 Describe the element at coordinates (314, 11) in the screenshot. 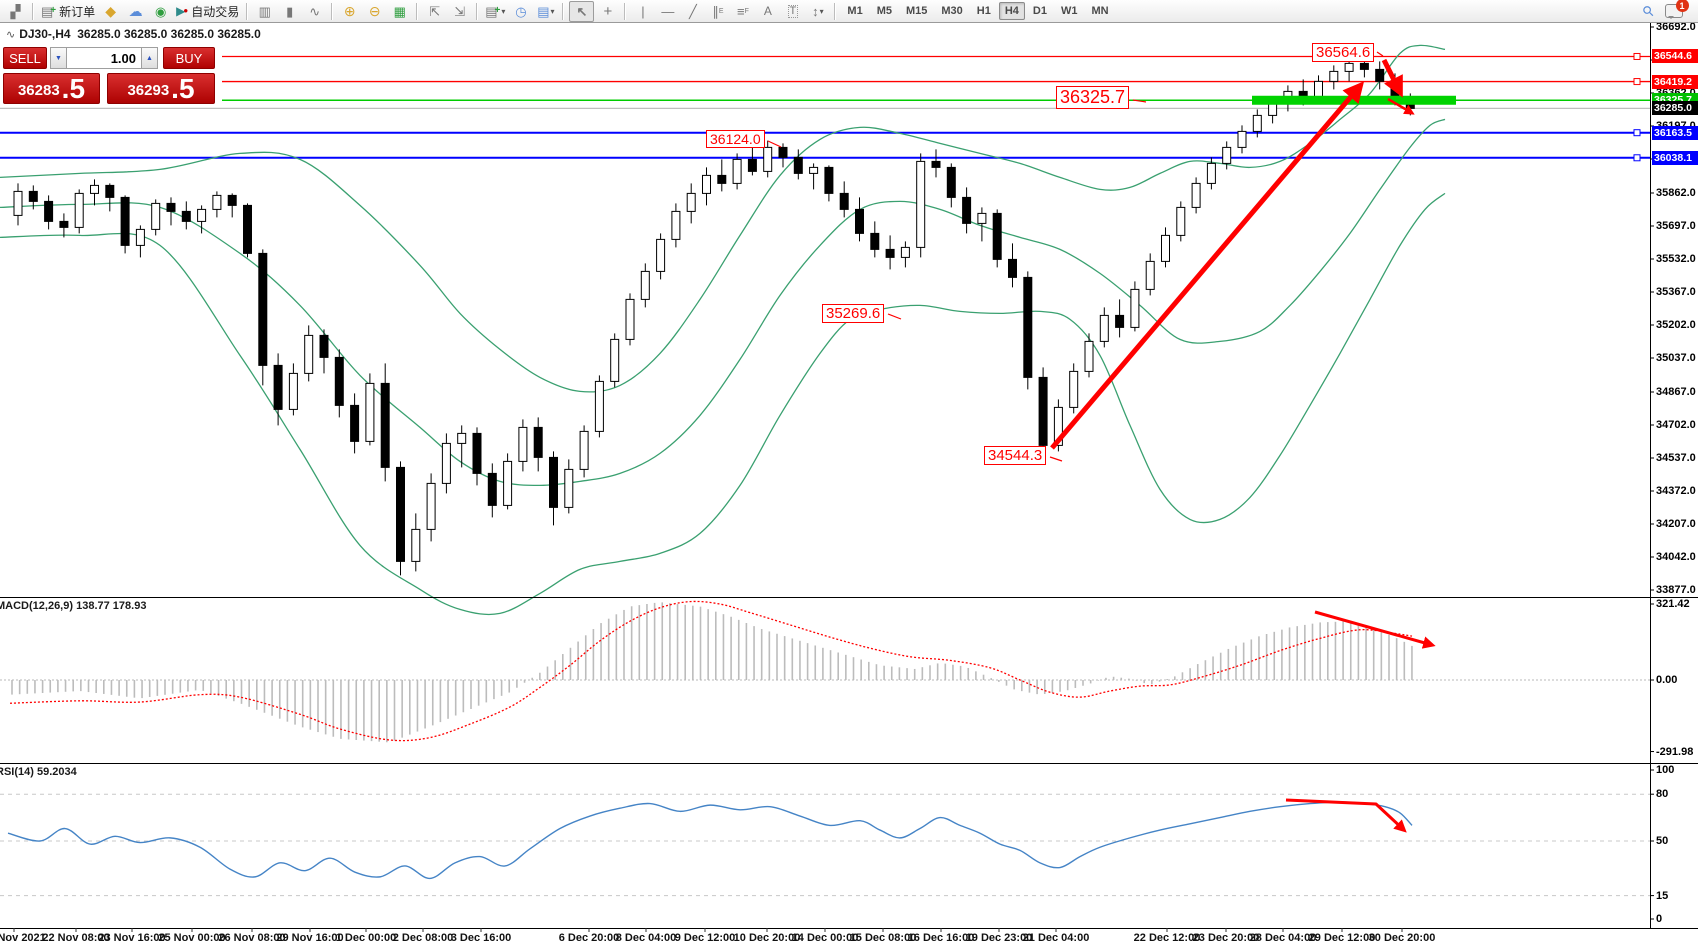

I see `line-chart-button: ∿` at that location.